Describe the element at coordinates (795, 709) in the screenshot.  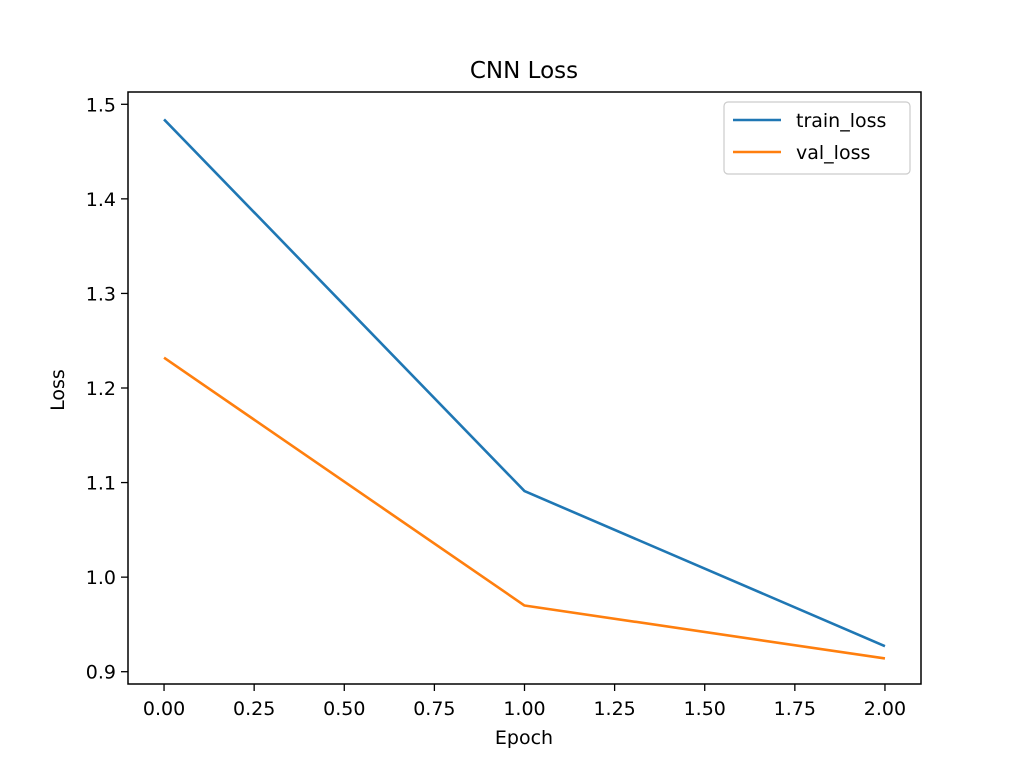
I see `x-tick-label: 1.75` at that location.